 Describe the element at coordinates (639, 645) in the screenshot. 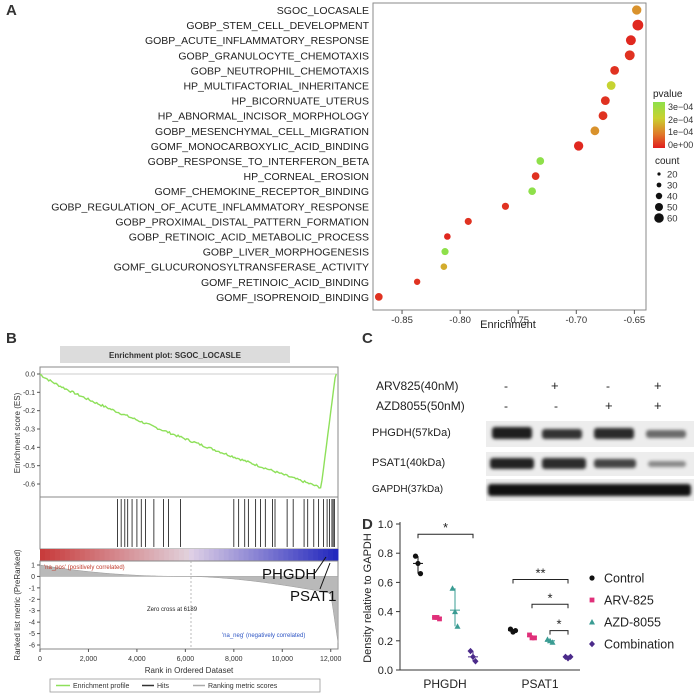

I see `d-legend-label: Combination` at that location.